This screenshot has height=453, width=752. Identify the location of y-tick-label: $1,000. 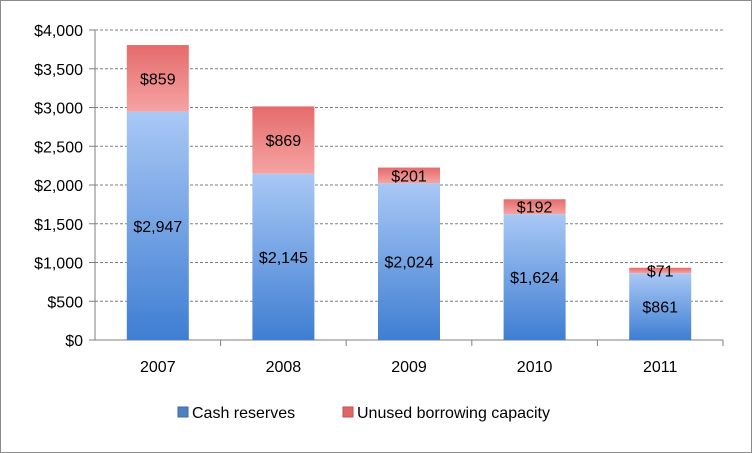
(58, 264).